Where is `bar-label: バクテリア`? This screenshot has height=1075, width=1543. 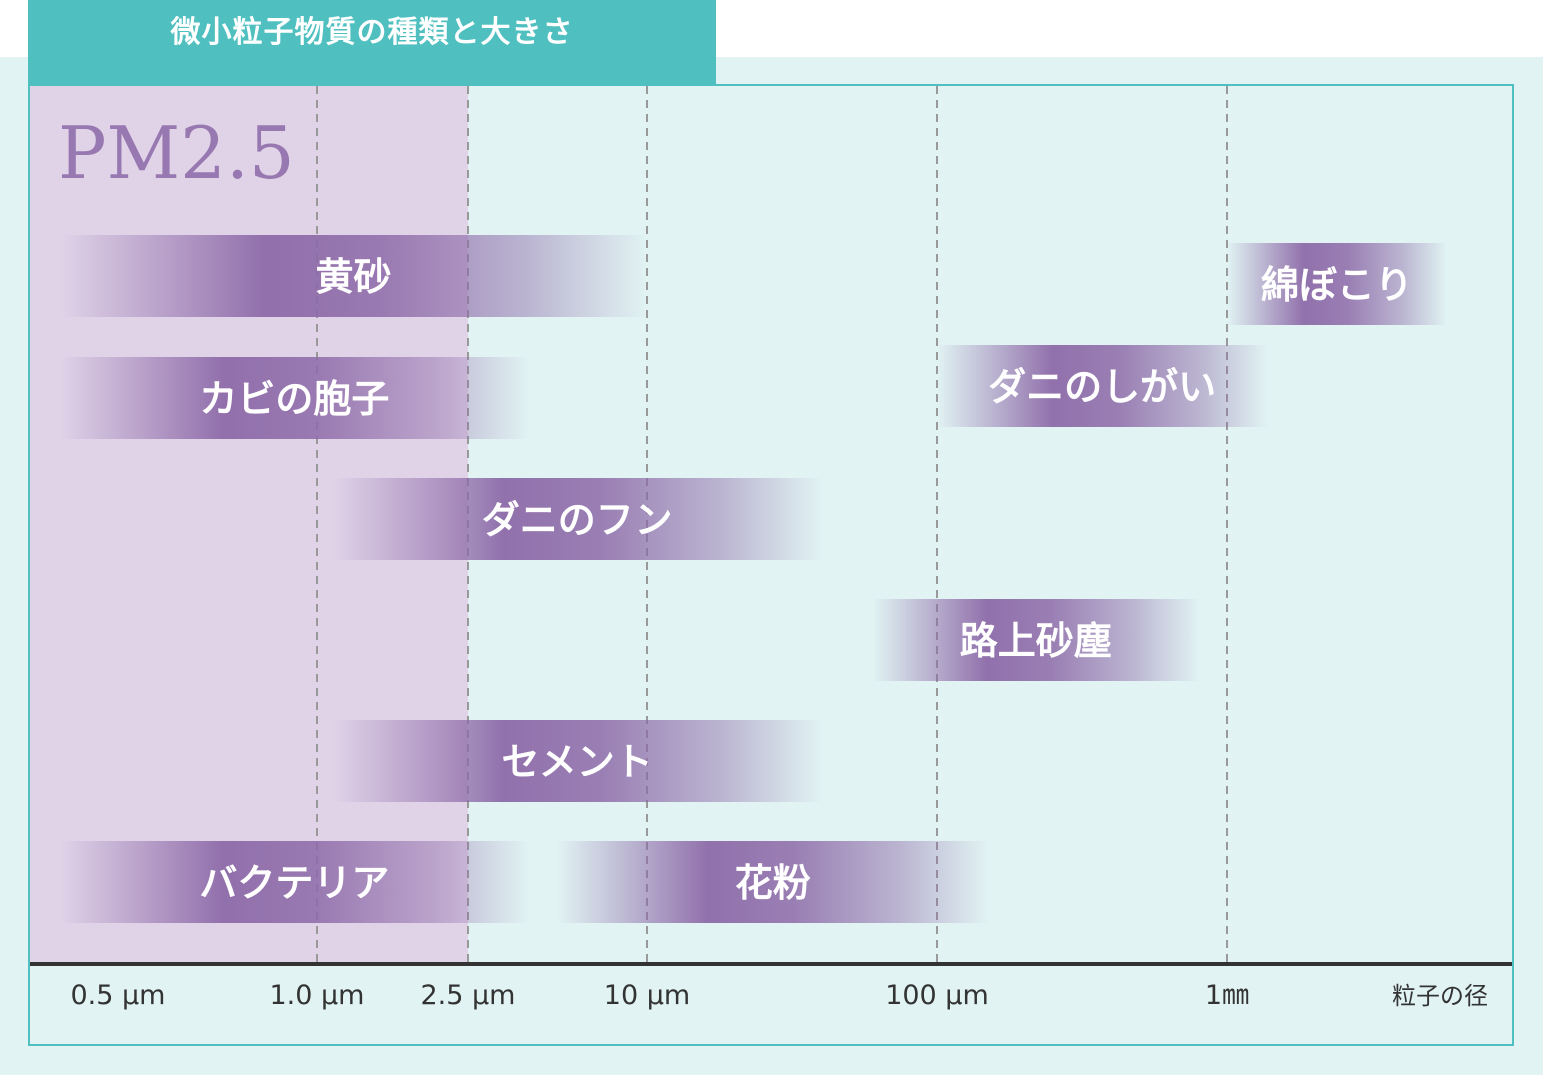 bar-label: バクテリア is located at coordinates (294, 883).